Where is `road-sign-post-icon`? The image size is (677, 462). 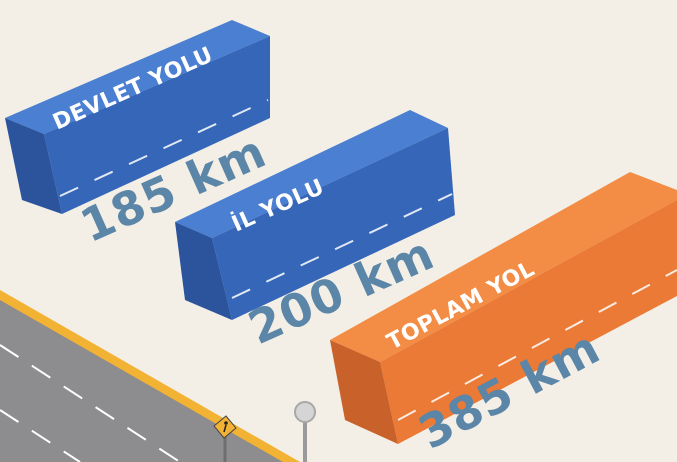
road-sign-post-icon is located at coordinates (305, 431).